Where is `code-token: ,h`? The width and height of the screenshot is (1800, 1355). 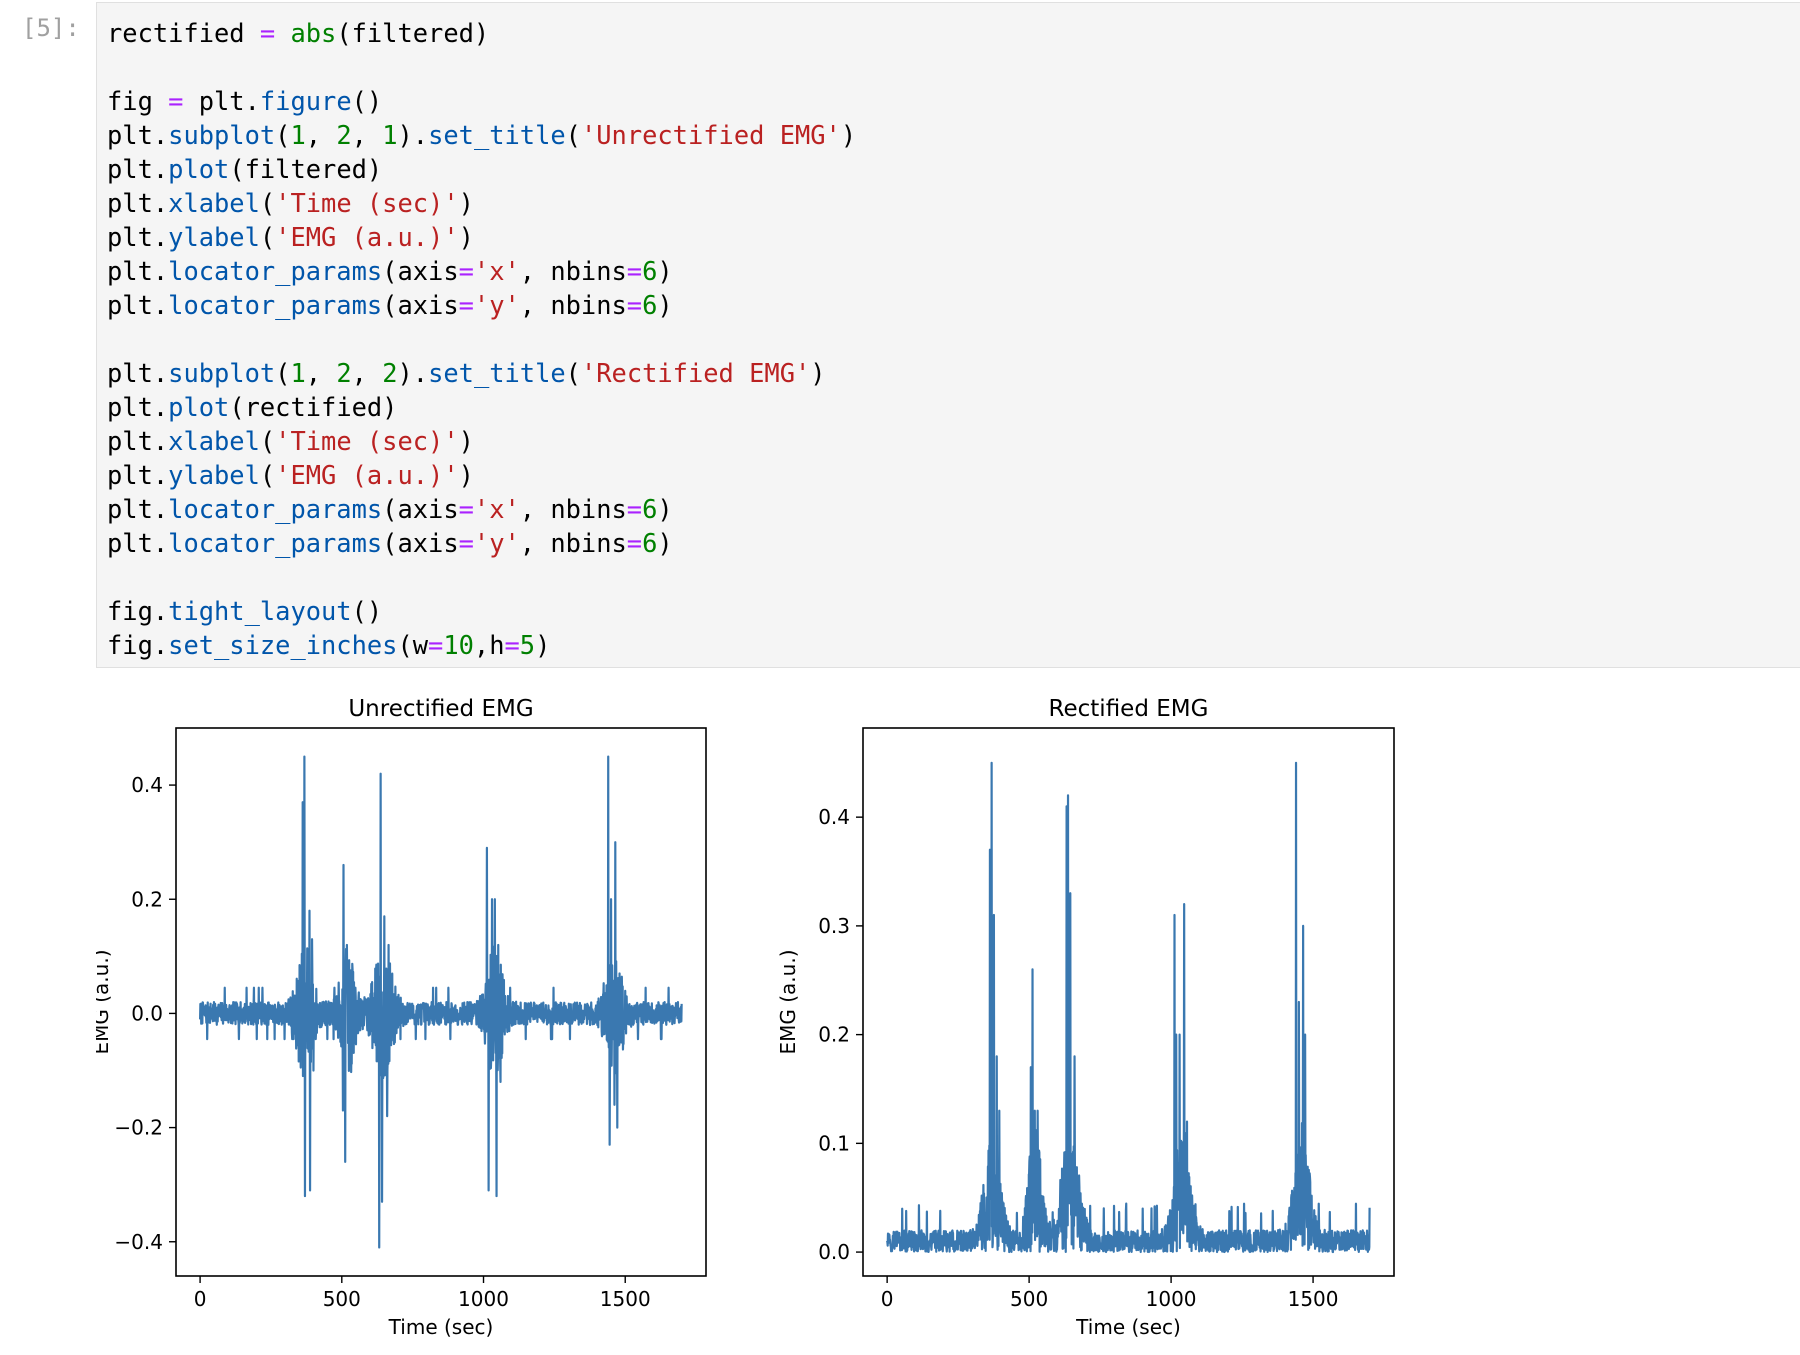 code-token: ,h is located at coordinates (489, 645).